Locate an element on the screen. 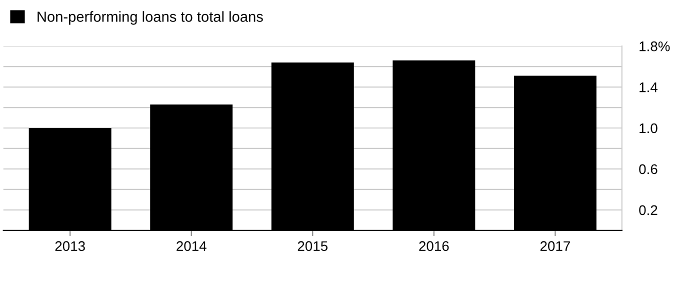  x-tick-label: 2016 is located at coordinates (434, 246).